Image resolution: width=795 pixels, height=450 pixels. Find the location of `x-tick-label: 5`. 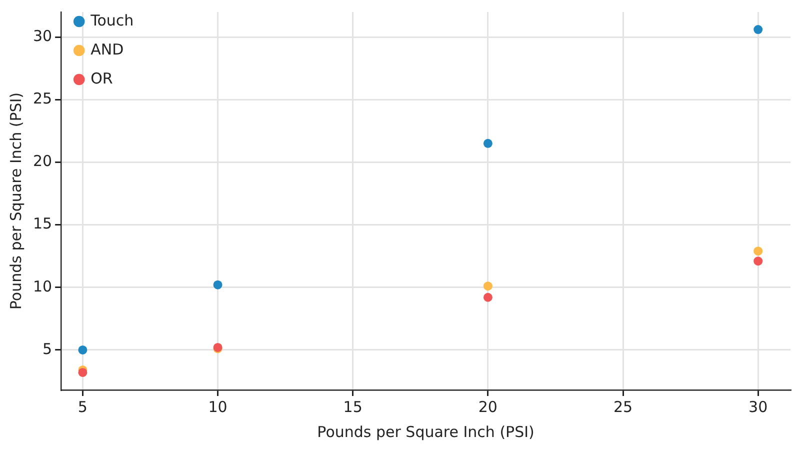

x-tick-label: 5 is located at coordinates (83, 407).